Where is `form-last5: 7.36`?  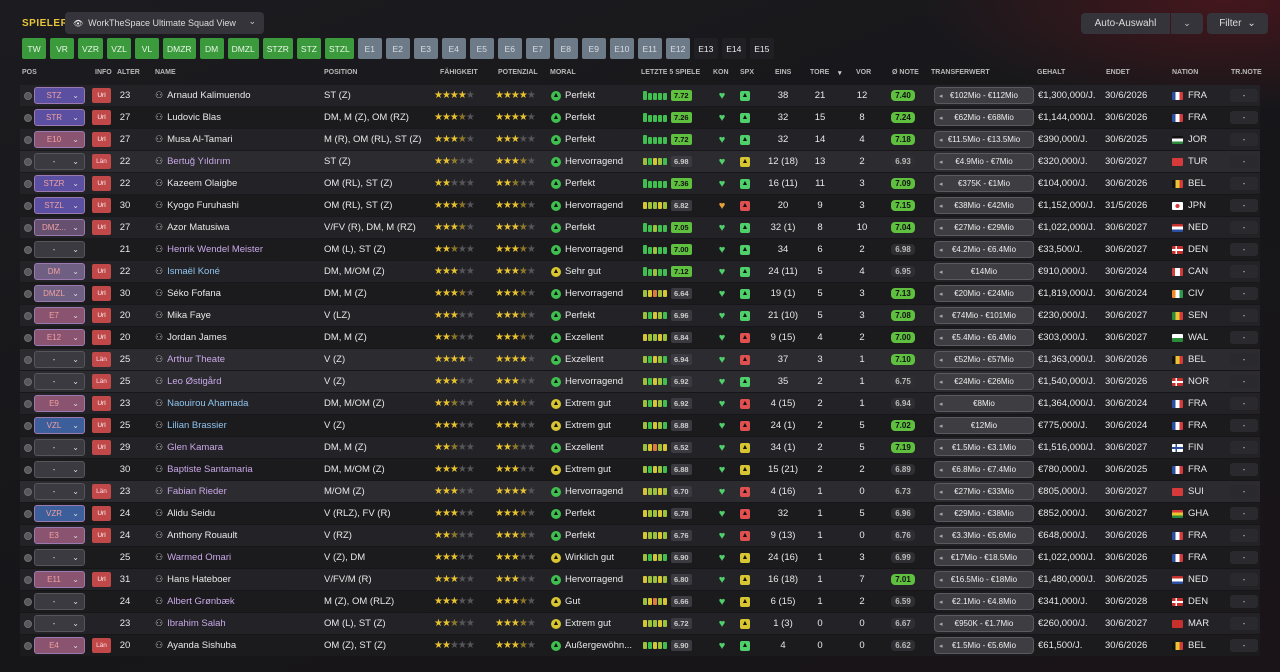 form-last5: 7.36 is located at coordinates (667, 183).